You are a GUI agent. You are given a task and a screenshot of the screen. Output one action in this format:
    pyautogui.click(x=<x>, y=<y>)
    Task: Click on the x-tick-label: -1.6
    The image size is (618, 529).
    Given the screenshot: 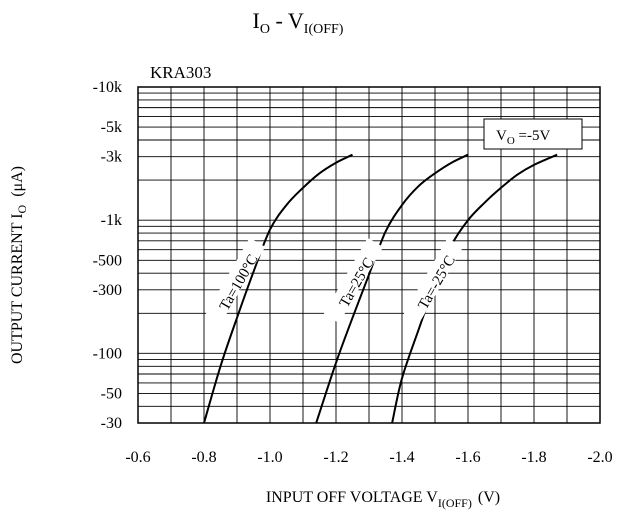 What is the action you would take?
    pyautogui.click(x=467, y=457)
    